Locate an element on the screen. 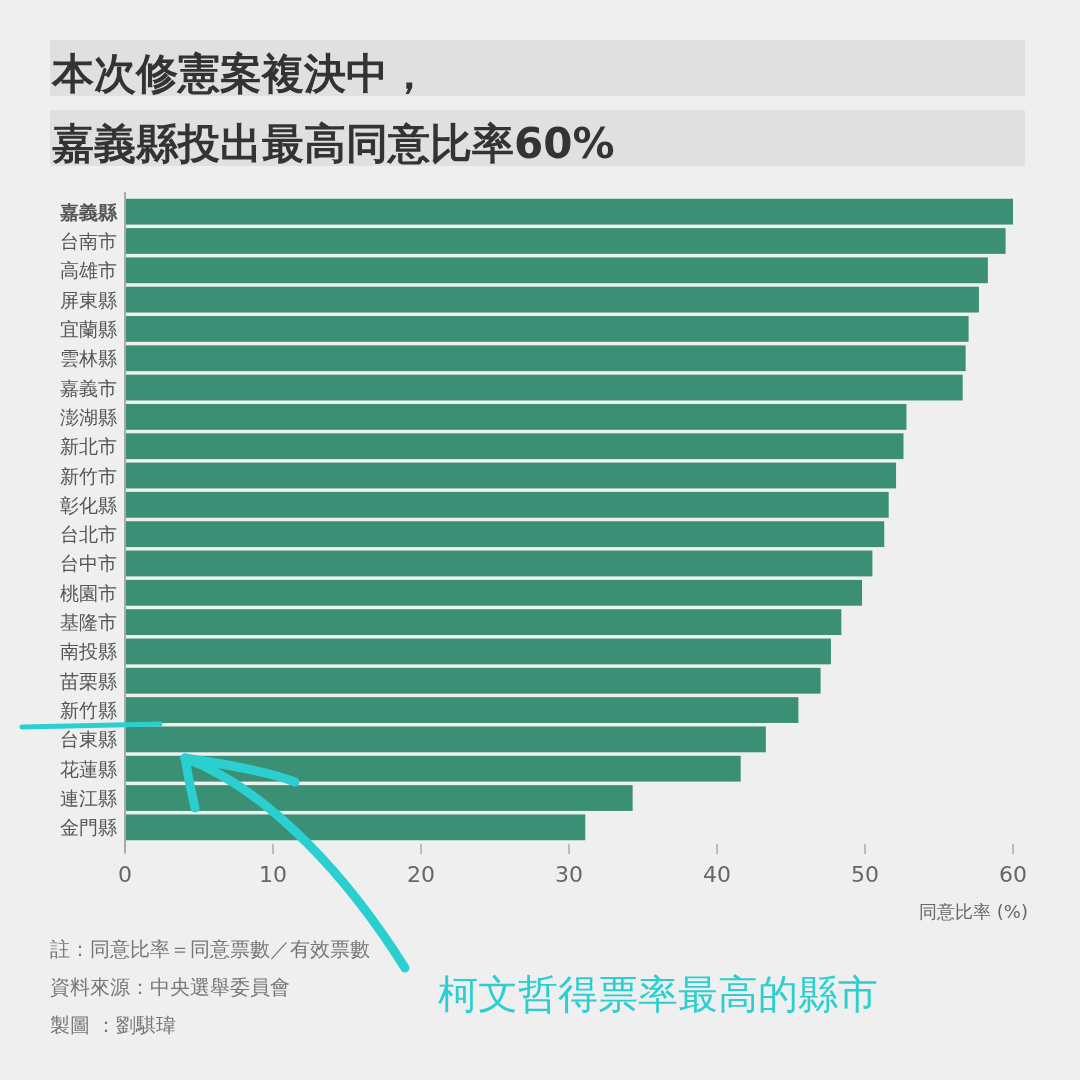 Image resolution: width=1080 pixels, height=1080 pixels. y-tick-label: 連江縣 is located at coordinates (88, 798).